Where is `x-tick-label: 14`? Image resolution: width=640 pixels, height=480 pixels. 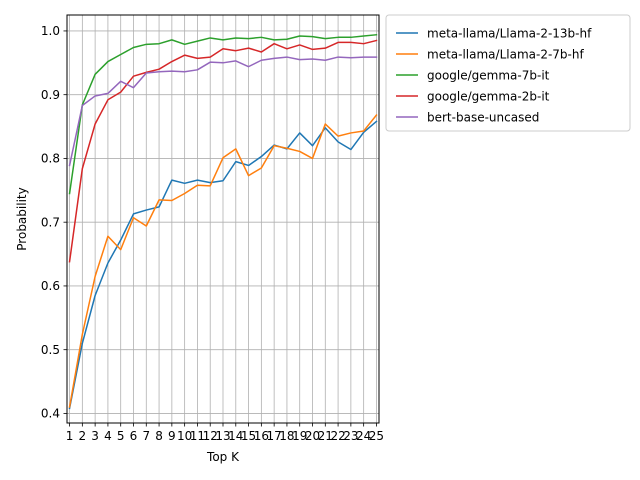 x-tick-label: 14 is located at coordinates (235, 436).